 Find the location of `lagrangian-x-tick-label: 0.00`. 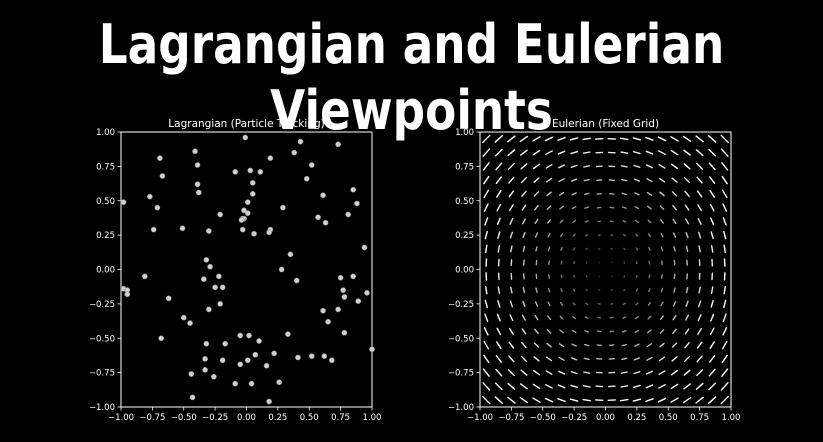

lagrangian-x-tick-label: 0.00 is located at coordinates (246, 418).